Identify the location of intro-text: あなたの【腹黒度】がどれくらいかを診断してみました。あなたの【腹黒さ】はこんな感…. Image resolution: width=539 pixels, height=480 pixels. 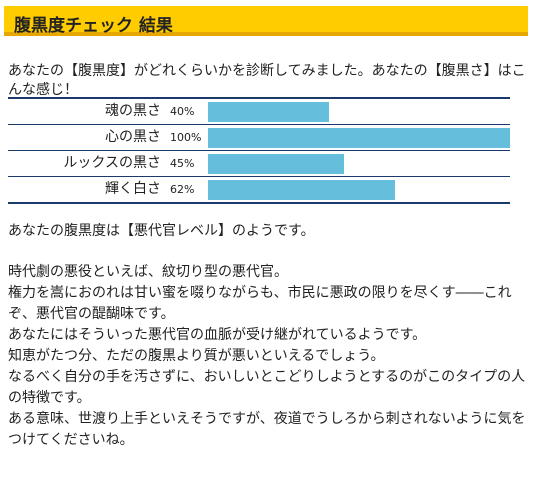
(267, 80).